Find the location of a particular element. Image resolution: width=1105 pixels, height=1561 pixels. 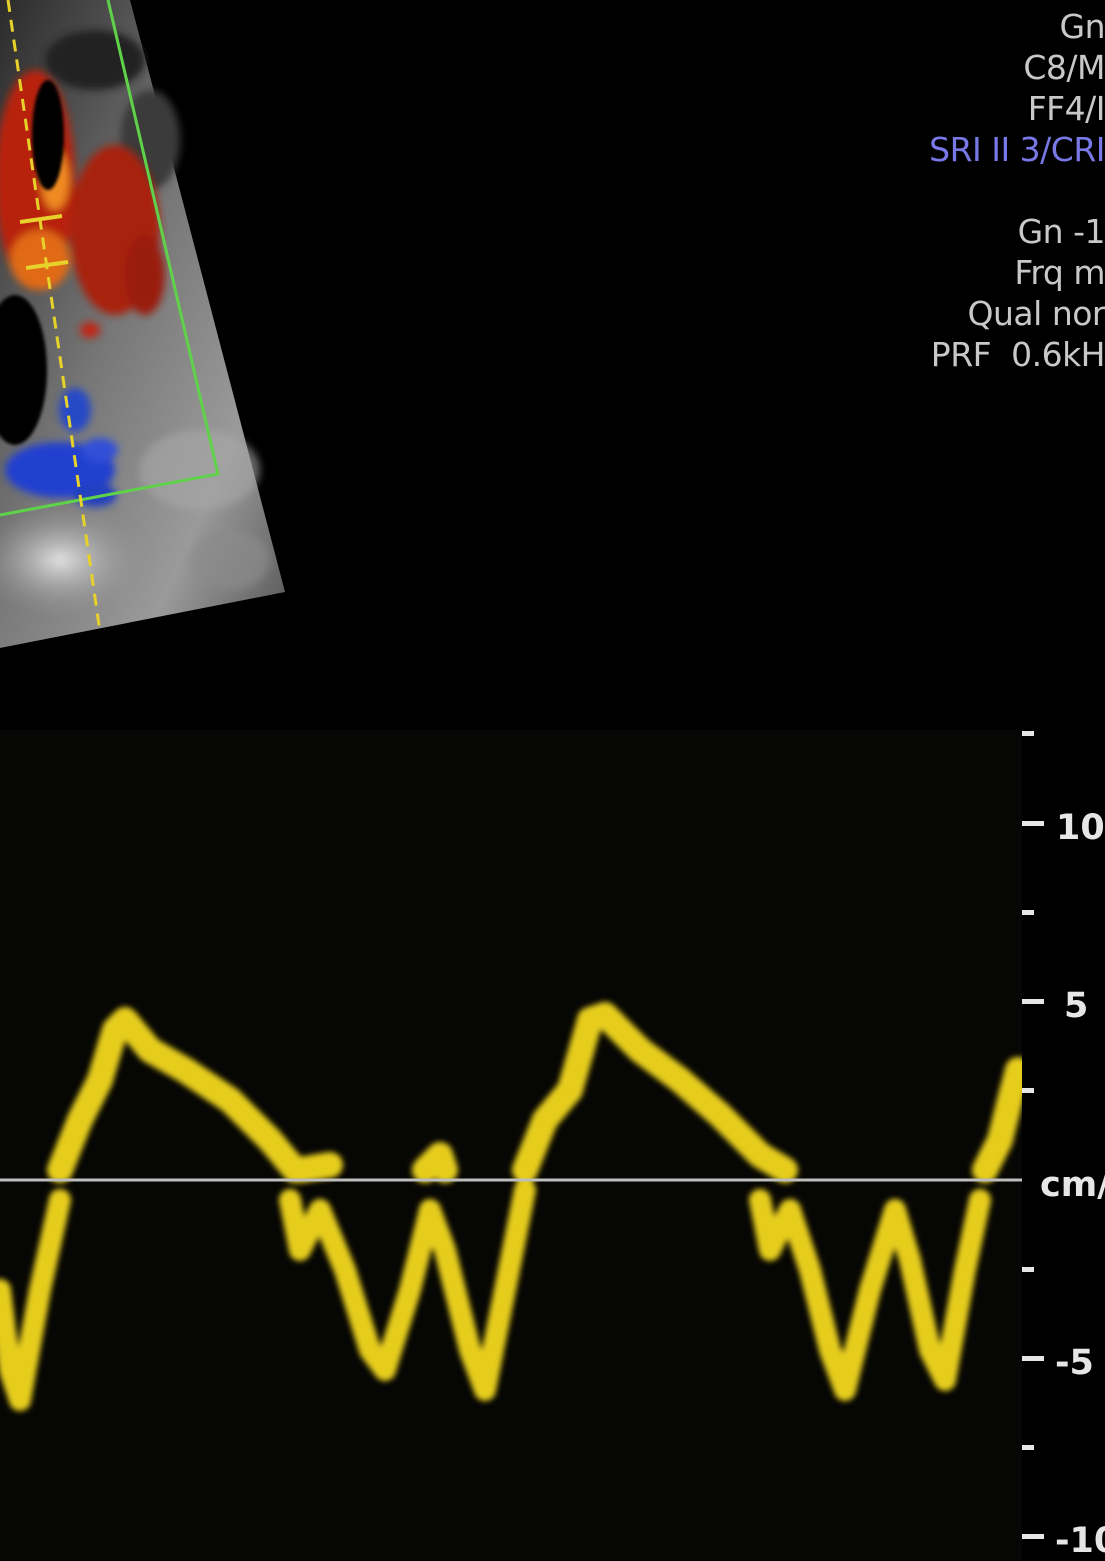

param-prf: PRF 0.6kH is located at coordinates (1018, 354).